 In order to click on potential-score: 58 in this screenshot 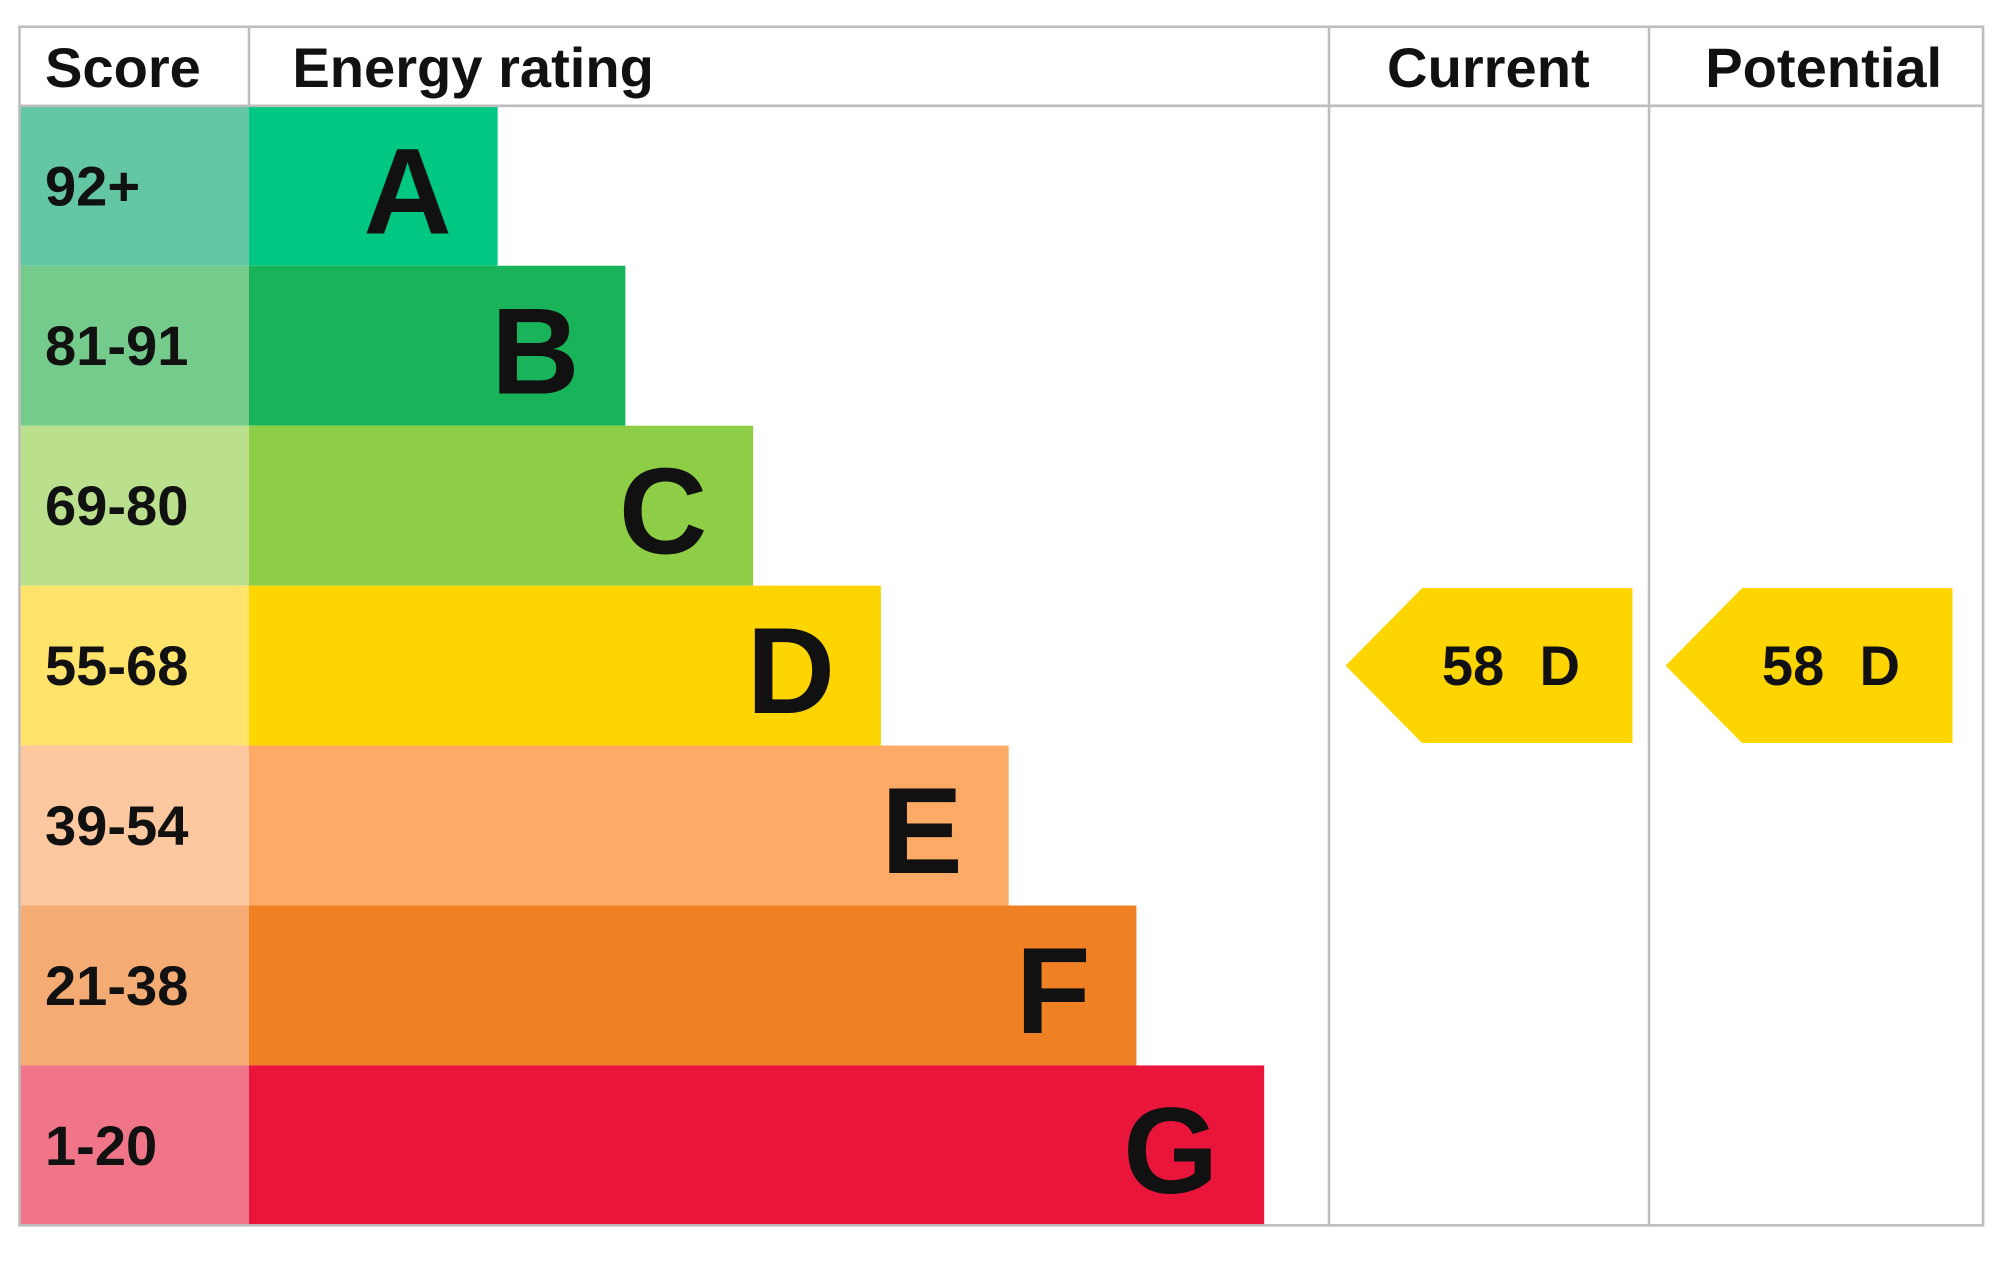, I will do `click(1793, 665)`.